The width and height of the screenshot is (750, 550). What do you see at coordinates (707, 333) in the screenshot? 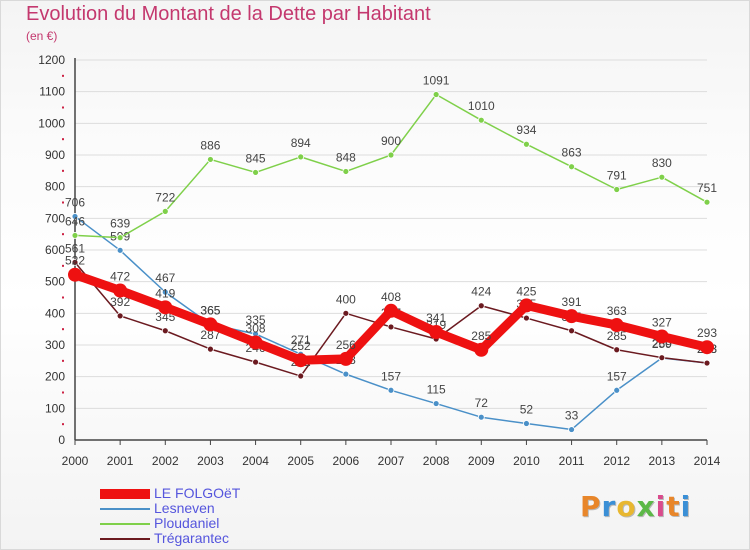
I see `data-label: 293` at bounding box center [707, 333].